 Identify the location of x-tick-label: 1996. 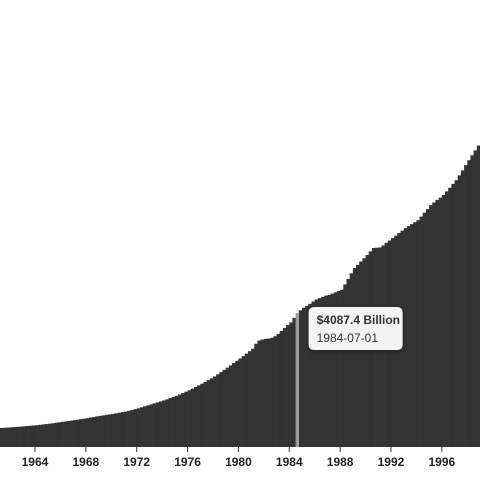
(441, 462).